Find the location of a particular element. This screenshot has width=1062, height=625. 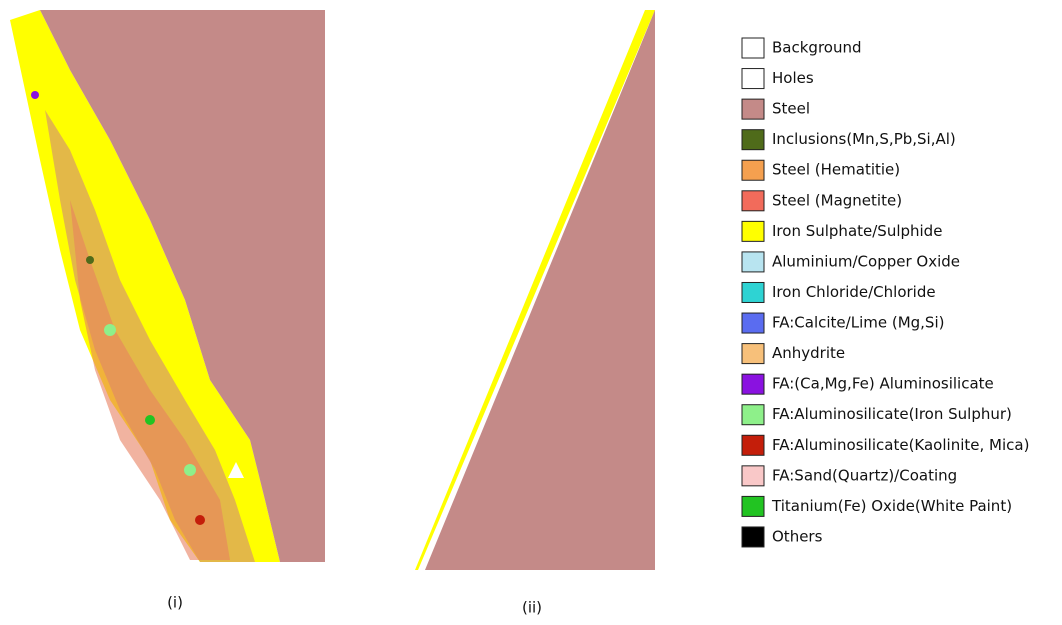

legend-label: Anhydrite is located at coordinates (808, 353).